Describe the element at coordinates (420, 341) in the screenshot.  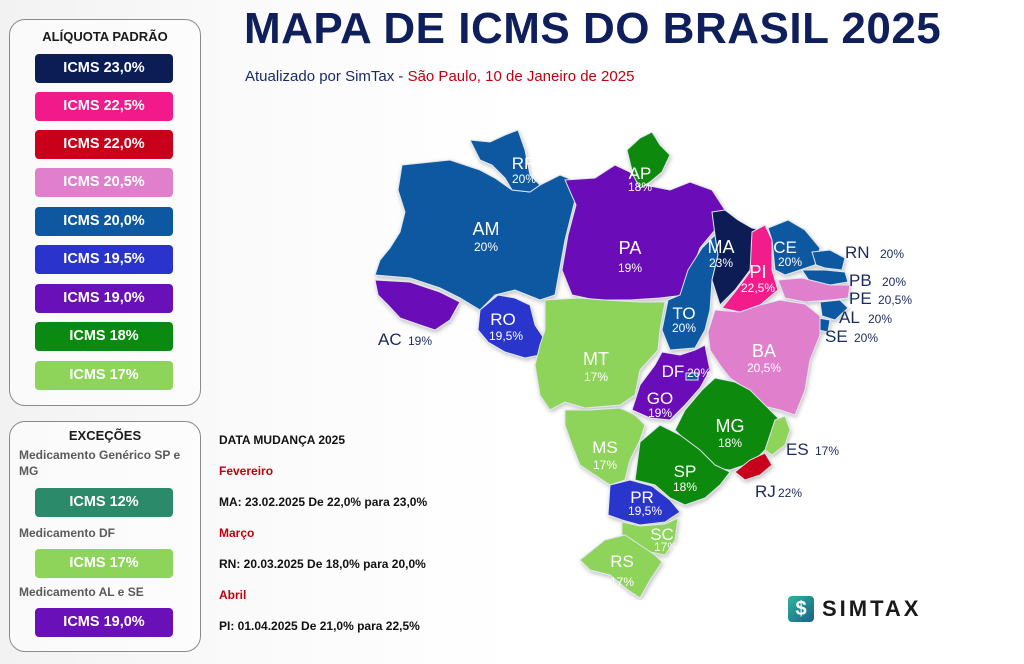
I see `label-ac-rate: 19%` at that location.